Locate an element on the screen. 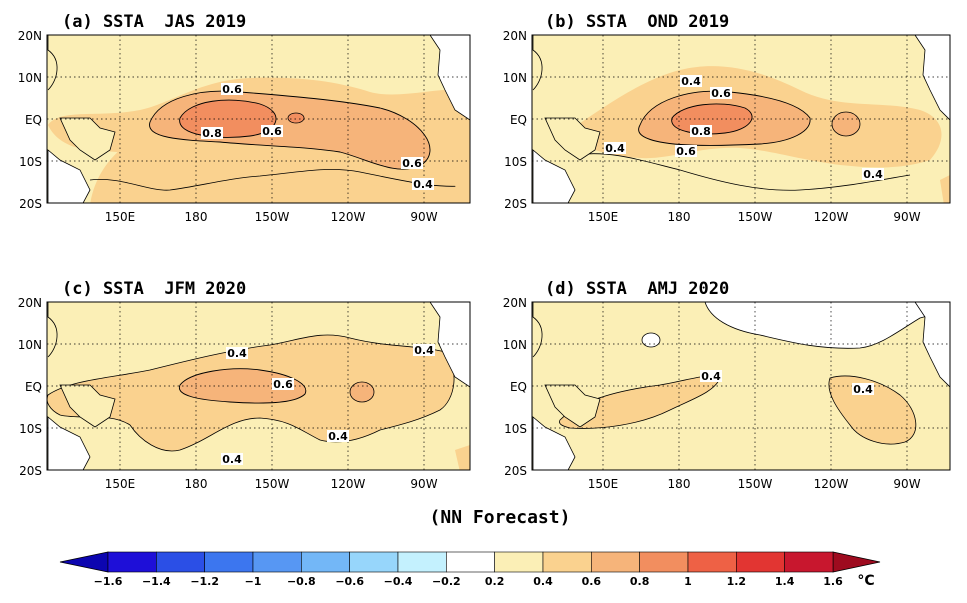  panel-a-australia is located at coordinates (69, 176).